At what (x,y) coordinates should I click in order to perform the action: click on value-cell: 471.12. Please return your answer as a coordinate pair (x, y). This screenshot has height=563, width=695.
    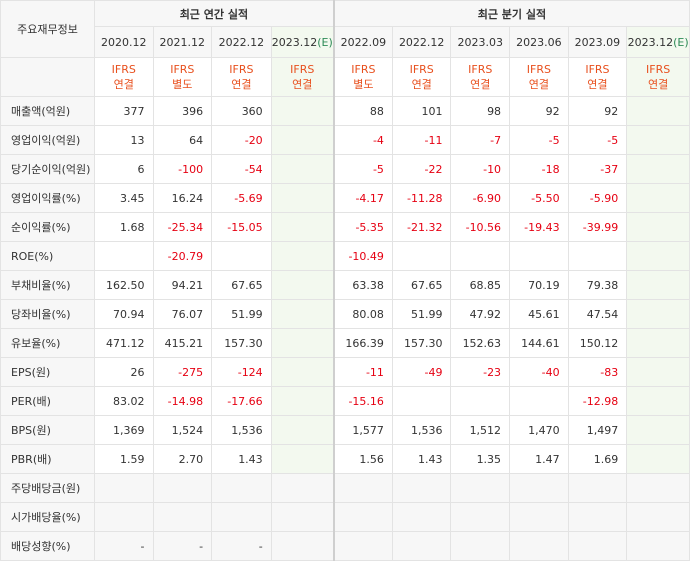
    Looking at the image, I should click on (123, 343).